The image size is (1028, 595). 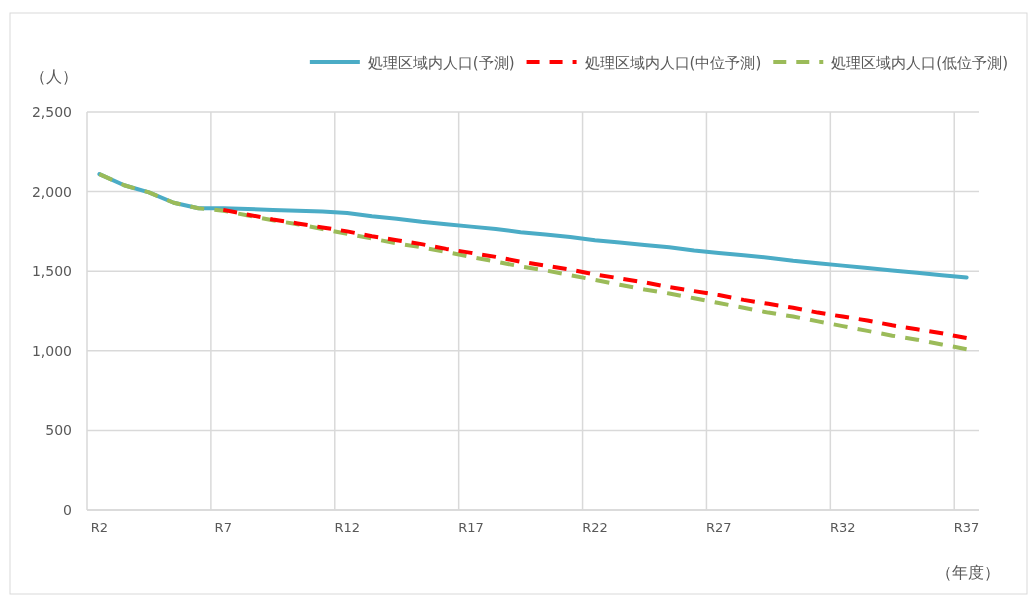 What do you see at coordinates (223, 527) in the screenshot?
I see `x-tick-label: R7` at bounding box center [223, 527].